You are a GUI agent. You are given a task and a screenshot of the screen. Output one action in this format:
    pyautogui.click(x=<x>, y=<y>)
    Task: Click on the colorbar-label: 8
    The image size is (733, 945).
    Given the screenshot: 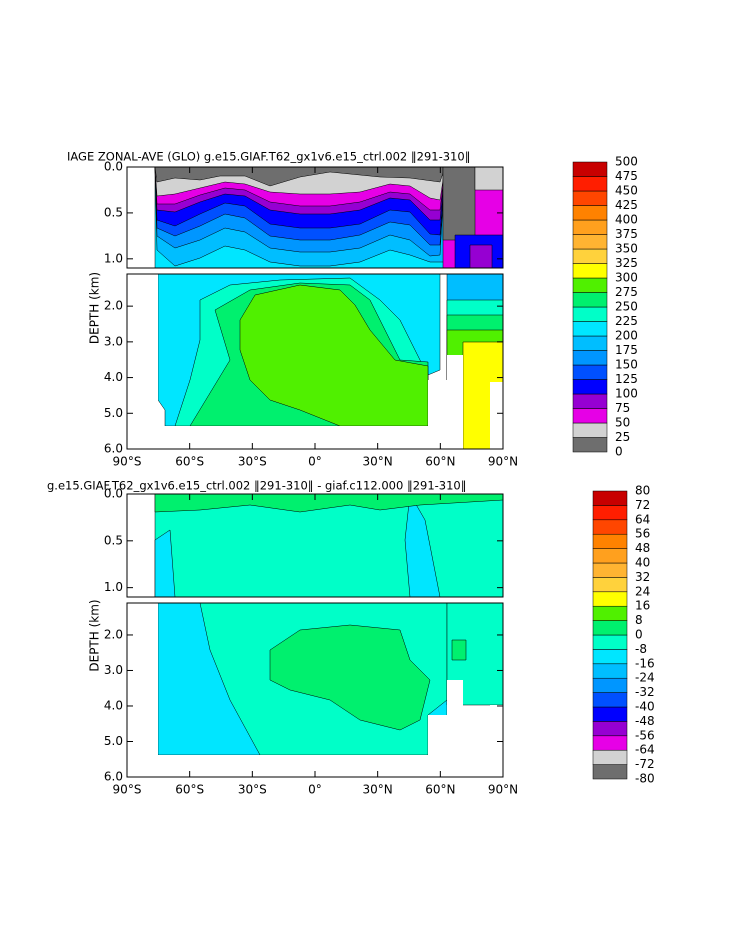 What is the action you would take?
    pyautogui.click(x=639, y=620)
    